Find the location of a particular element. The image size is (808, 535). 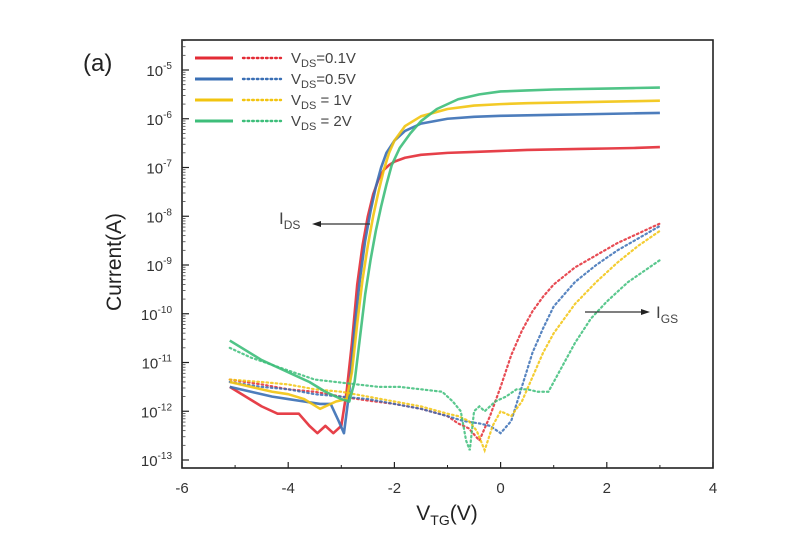

y-tick-exponent: -12 is located at coordinates (165, 407).